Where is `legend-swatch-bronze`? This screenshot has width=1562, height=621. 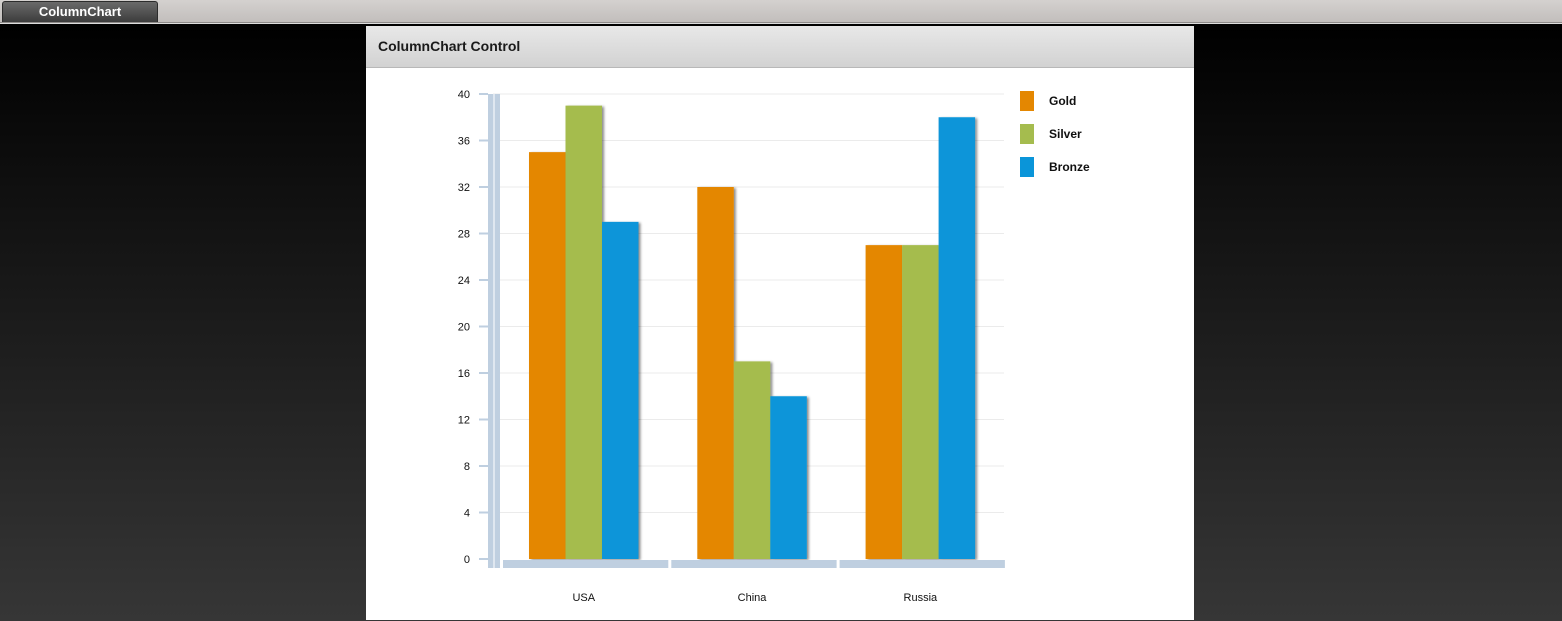
legend-swatch-bronze is located at coordinates (1027, 167).